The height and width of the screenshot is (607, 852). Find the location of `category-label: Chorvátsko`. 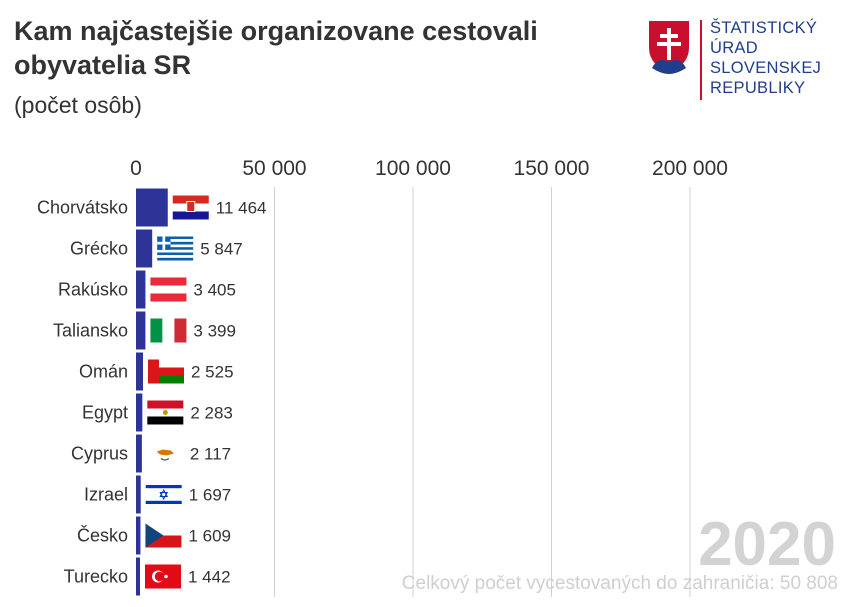

category-label: Chorvátsko is located at coordinates (82, 208).